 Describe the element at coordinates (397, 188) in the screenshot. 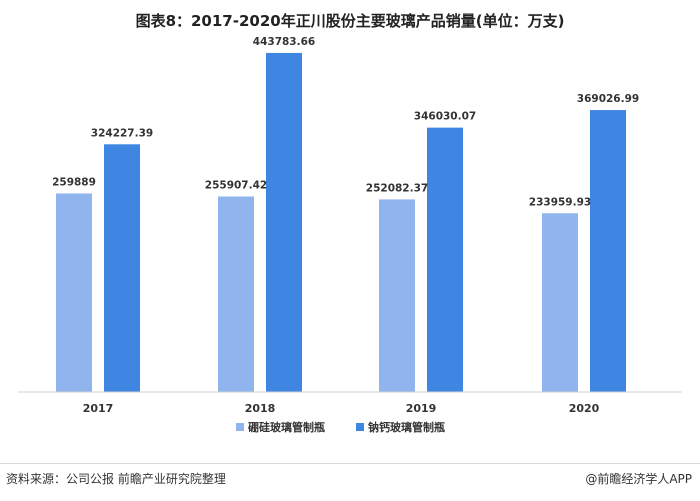

I see `data-label-borosilicate-2019: 252082.37` at that location.